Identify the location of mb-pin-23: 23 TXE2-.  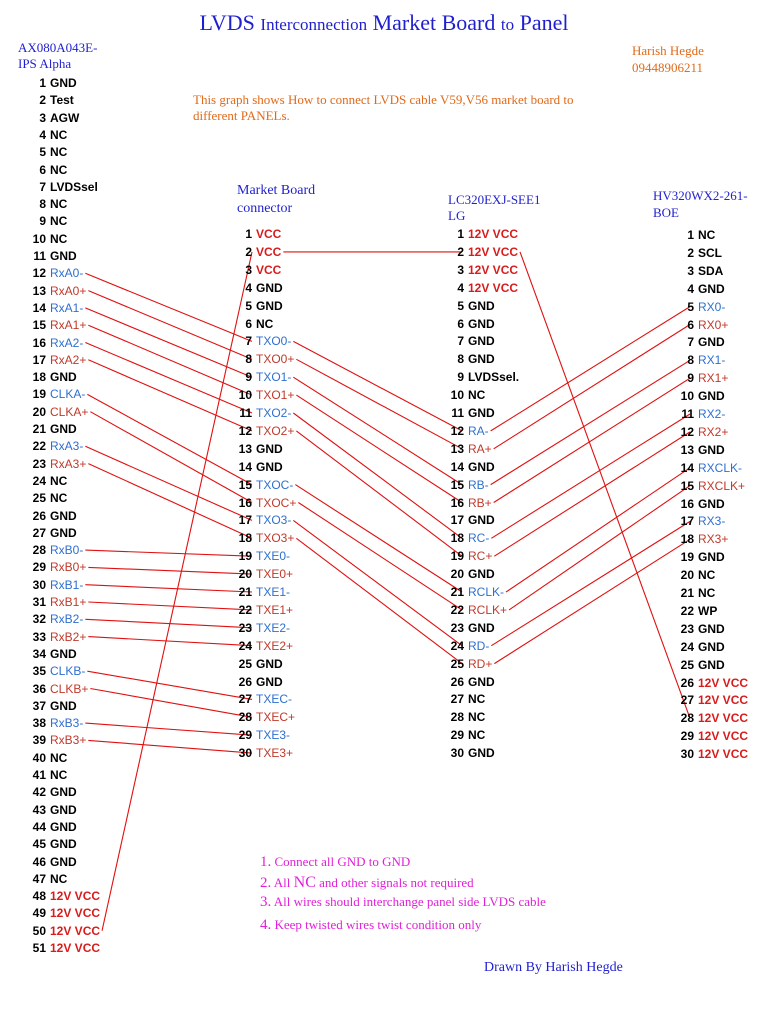
(264, 628).